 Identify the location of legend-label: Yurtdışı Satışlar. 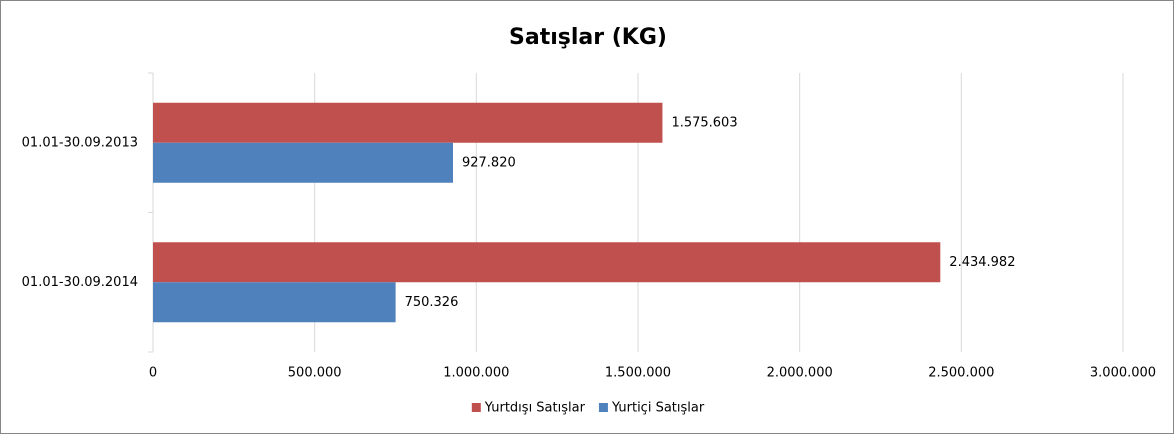
(535, 408).